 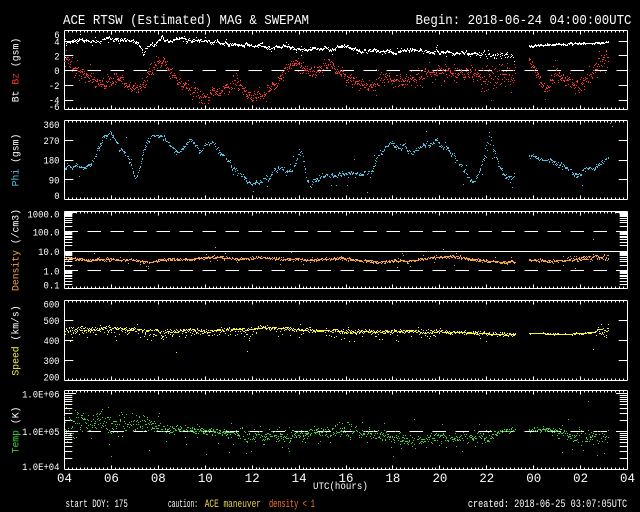 I want to click on svg-text: 16, so click(x=346, y=479).